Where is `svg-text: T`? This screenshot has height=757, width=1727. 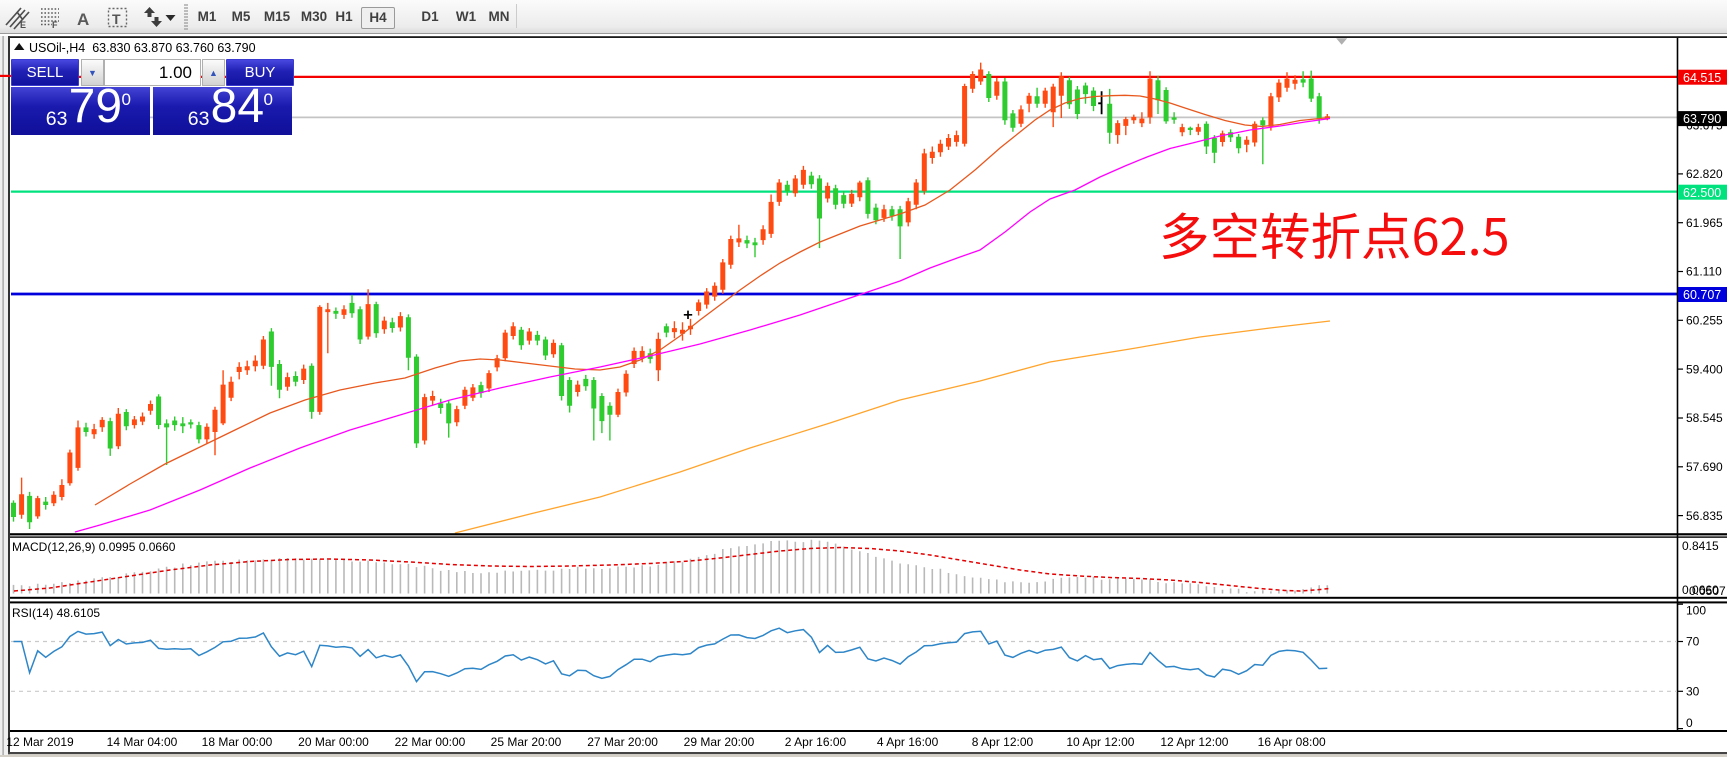 svg-text: T is located at coordinates (116, 19).